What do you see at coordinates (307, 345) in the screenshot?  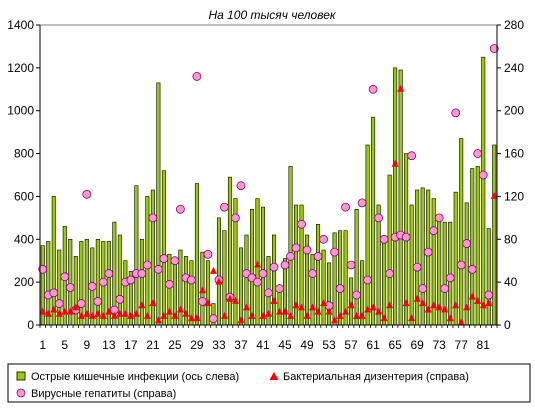 I see `x-tick-label: 49` at bounding box center [307, 345].